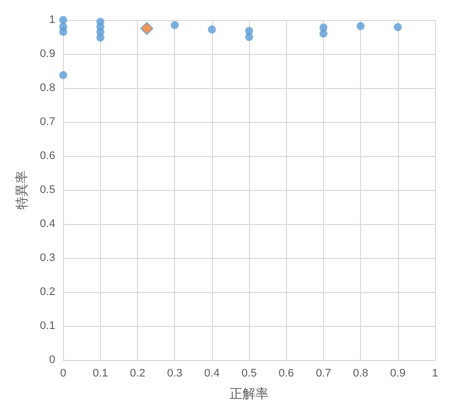 This screenshot has width=452, height=415. Describe the element at coordinates (52, 20) in the screenshot. I see `y-tick-label: 1` at that location.